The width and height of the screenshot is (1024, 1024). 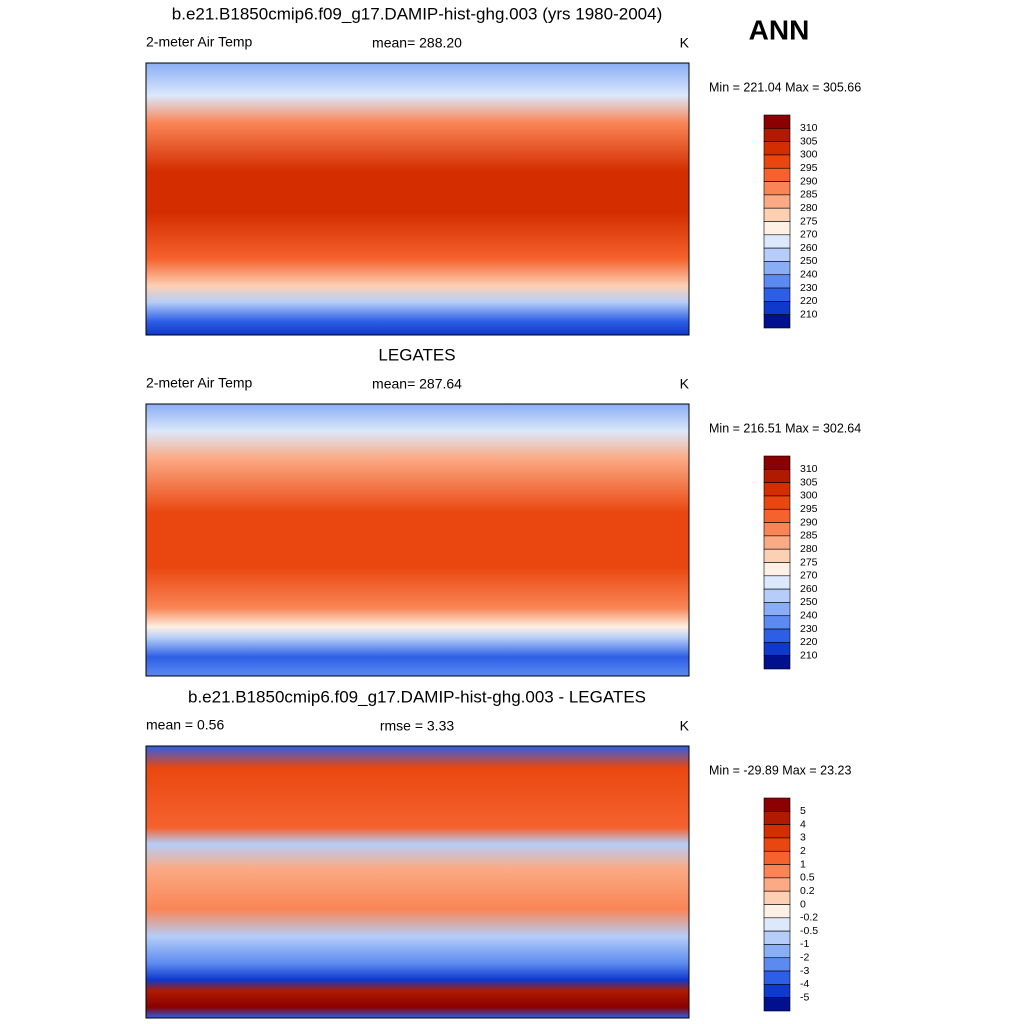 I want to click on colorbar-label: 0.2, so click(x=807, y=891).